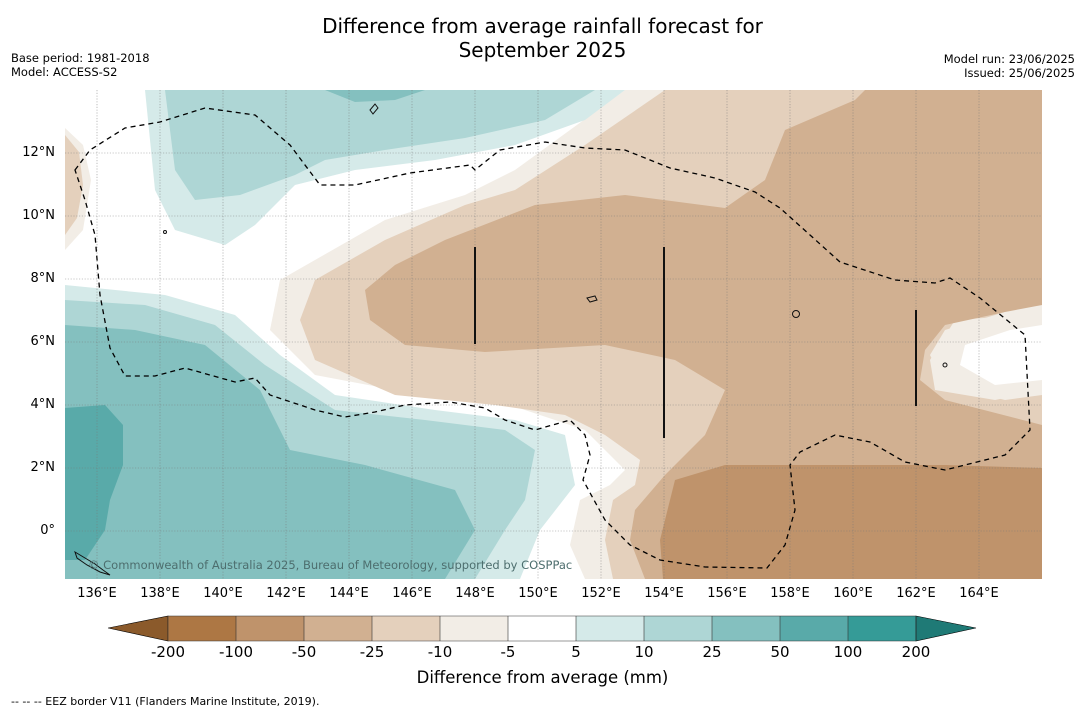 The image size is (1085, 713). I want to click on lon-tick: 144°E, so click(349, 593).